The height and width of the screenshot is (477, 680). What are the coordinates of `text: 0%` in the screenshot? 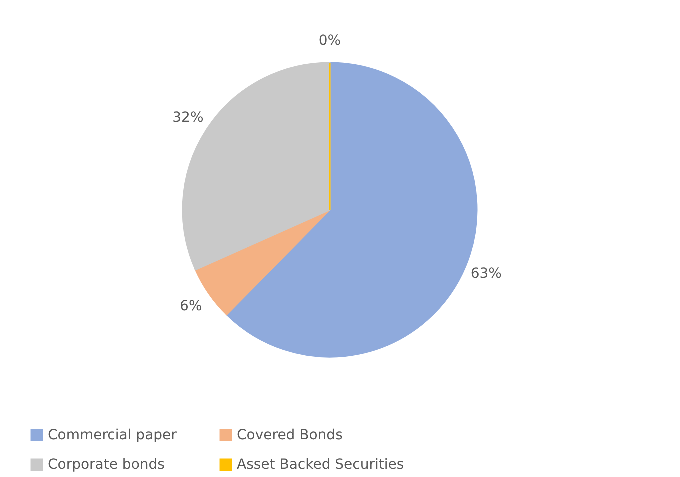 It's located at (330, 41).